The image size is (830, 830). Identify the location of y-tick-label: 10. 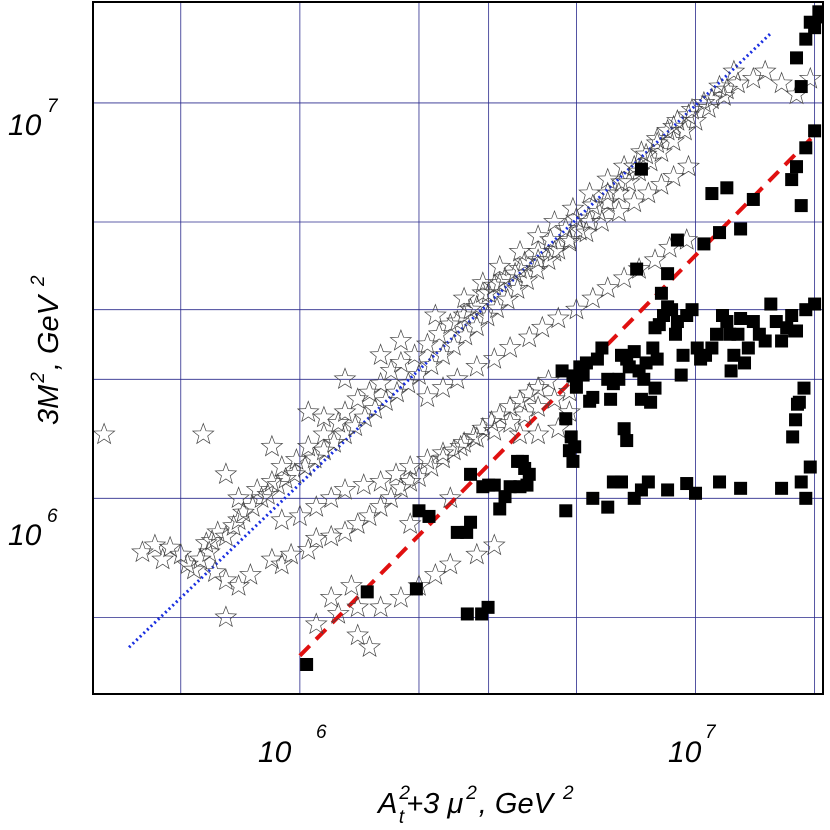
(25, 535).